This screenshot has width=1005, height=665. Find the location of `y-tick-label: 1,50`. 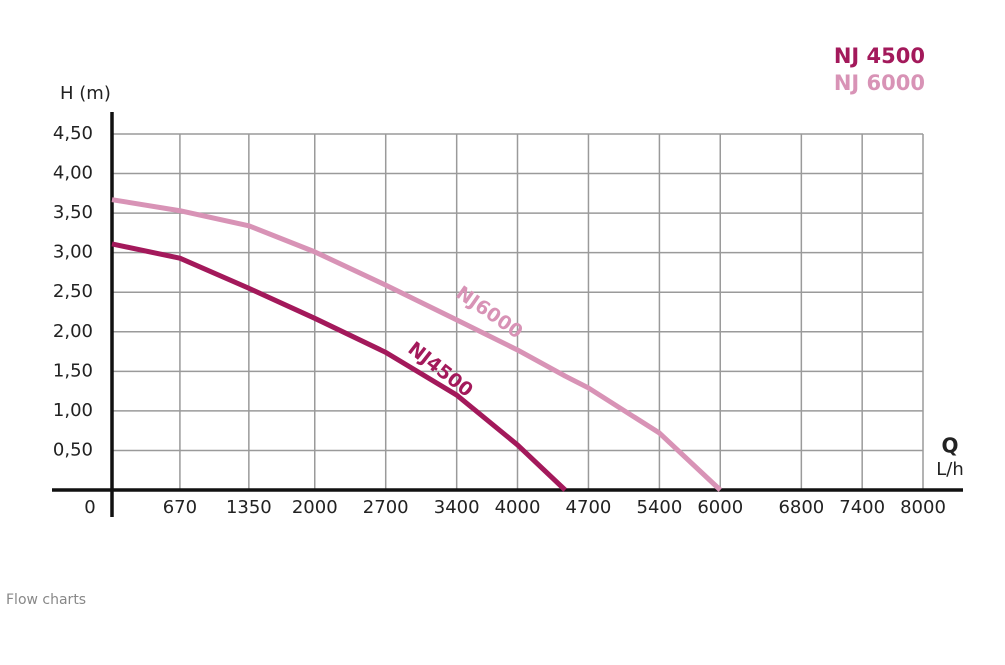

y-tick-label: 1,50 is located at coordinates (73, 370).